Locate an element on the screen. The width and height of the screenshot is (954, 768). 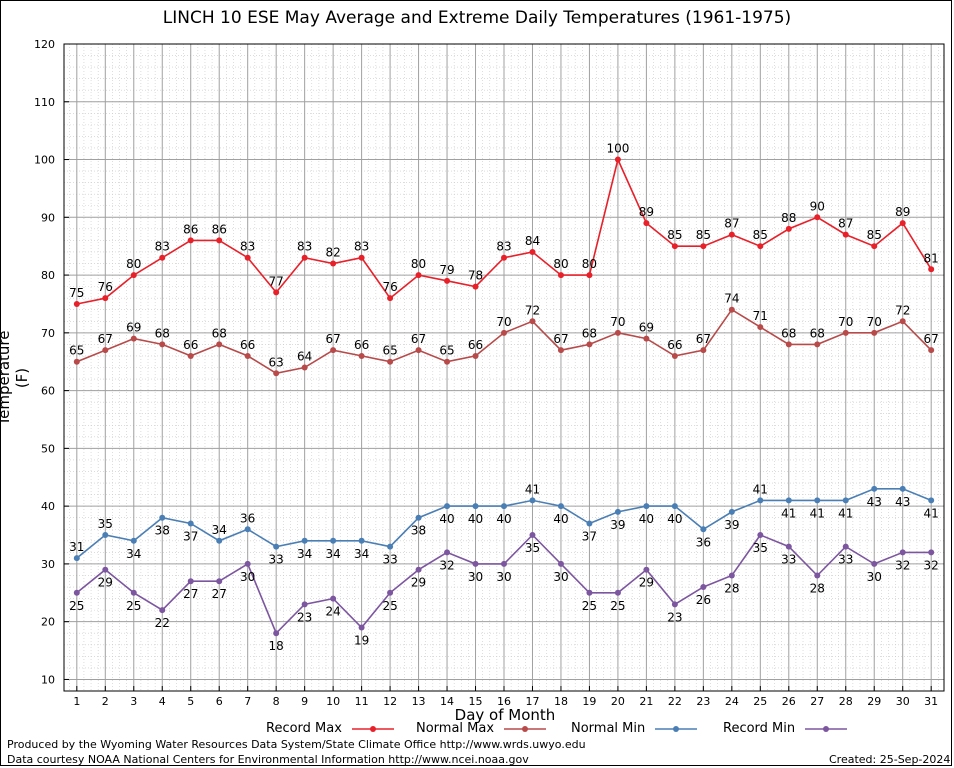
normal-max-data-label: 69 is located at coordinates (133, 328).